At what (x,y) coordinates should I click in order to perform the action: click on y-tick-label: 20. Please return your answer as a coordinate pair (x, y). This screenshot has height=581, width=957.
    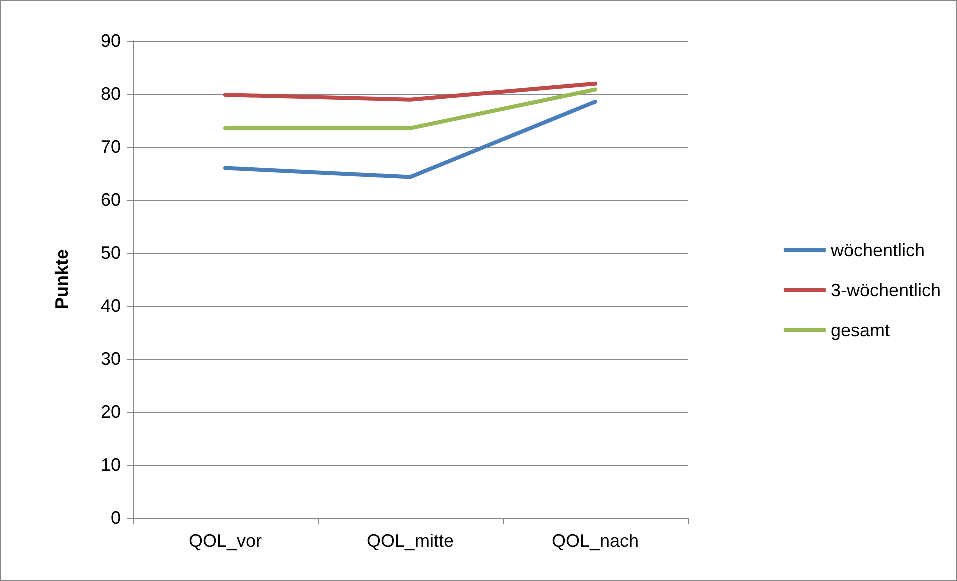
    Looking at the image, I should click on (110, 412).